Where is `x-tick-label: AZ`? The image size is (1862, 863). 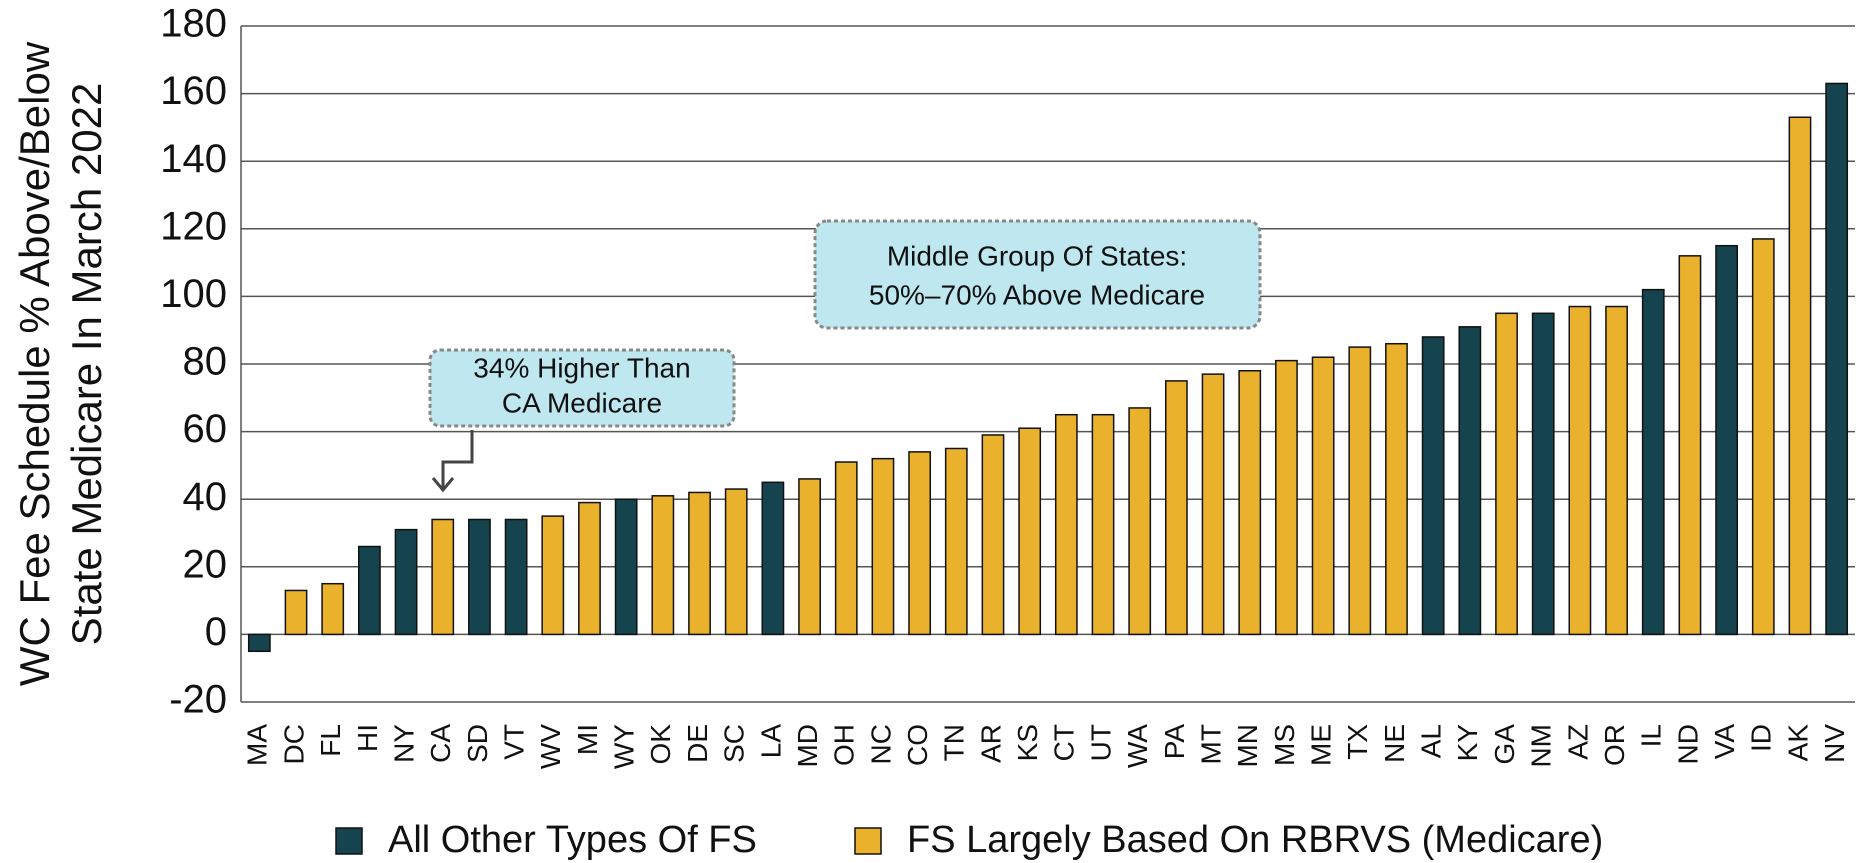
x-tick-label: AZ is located at coordinates (1577, 742).